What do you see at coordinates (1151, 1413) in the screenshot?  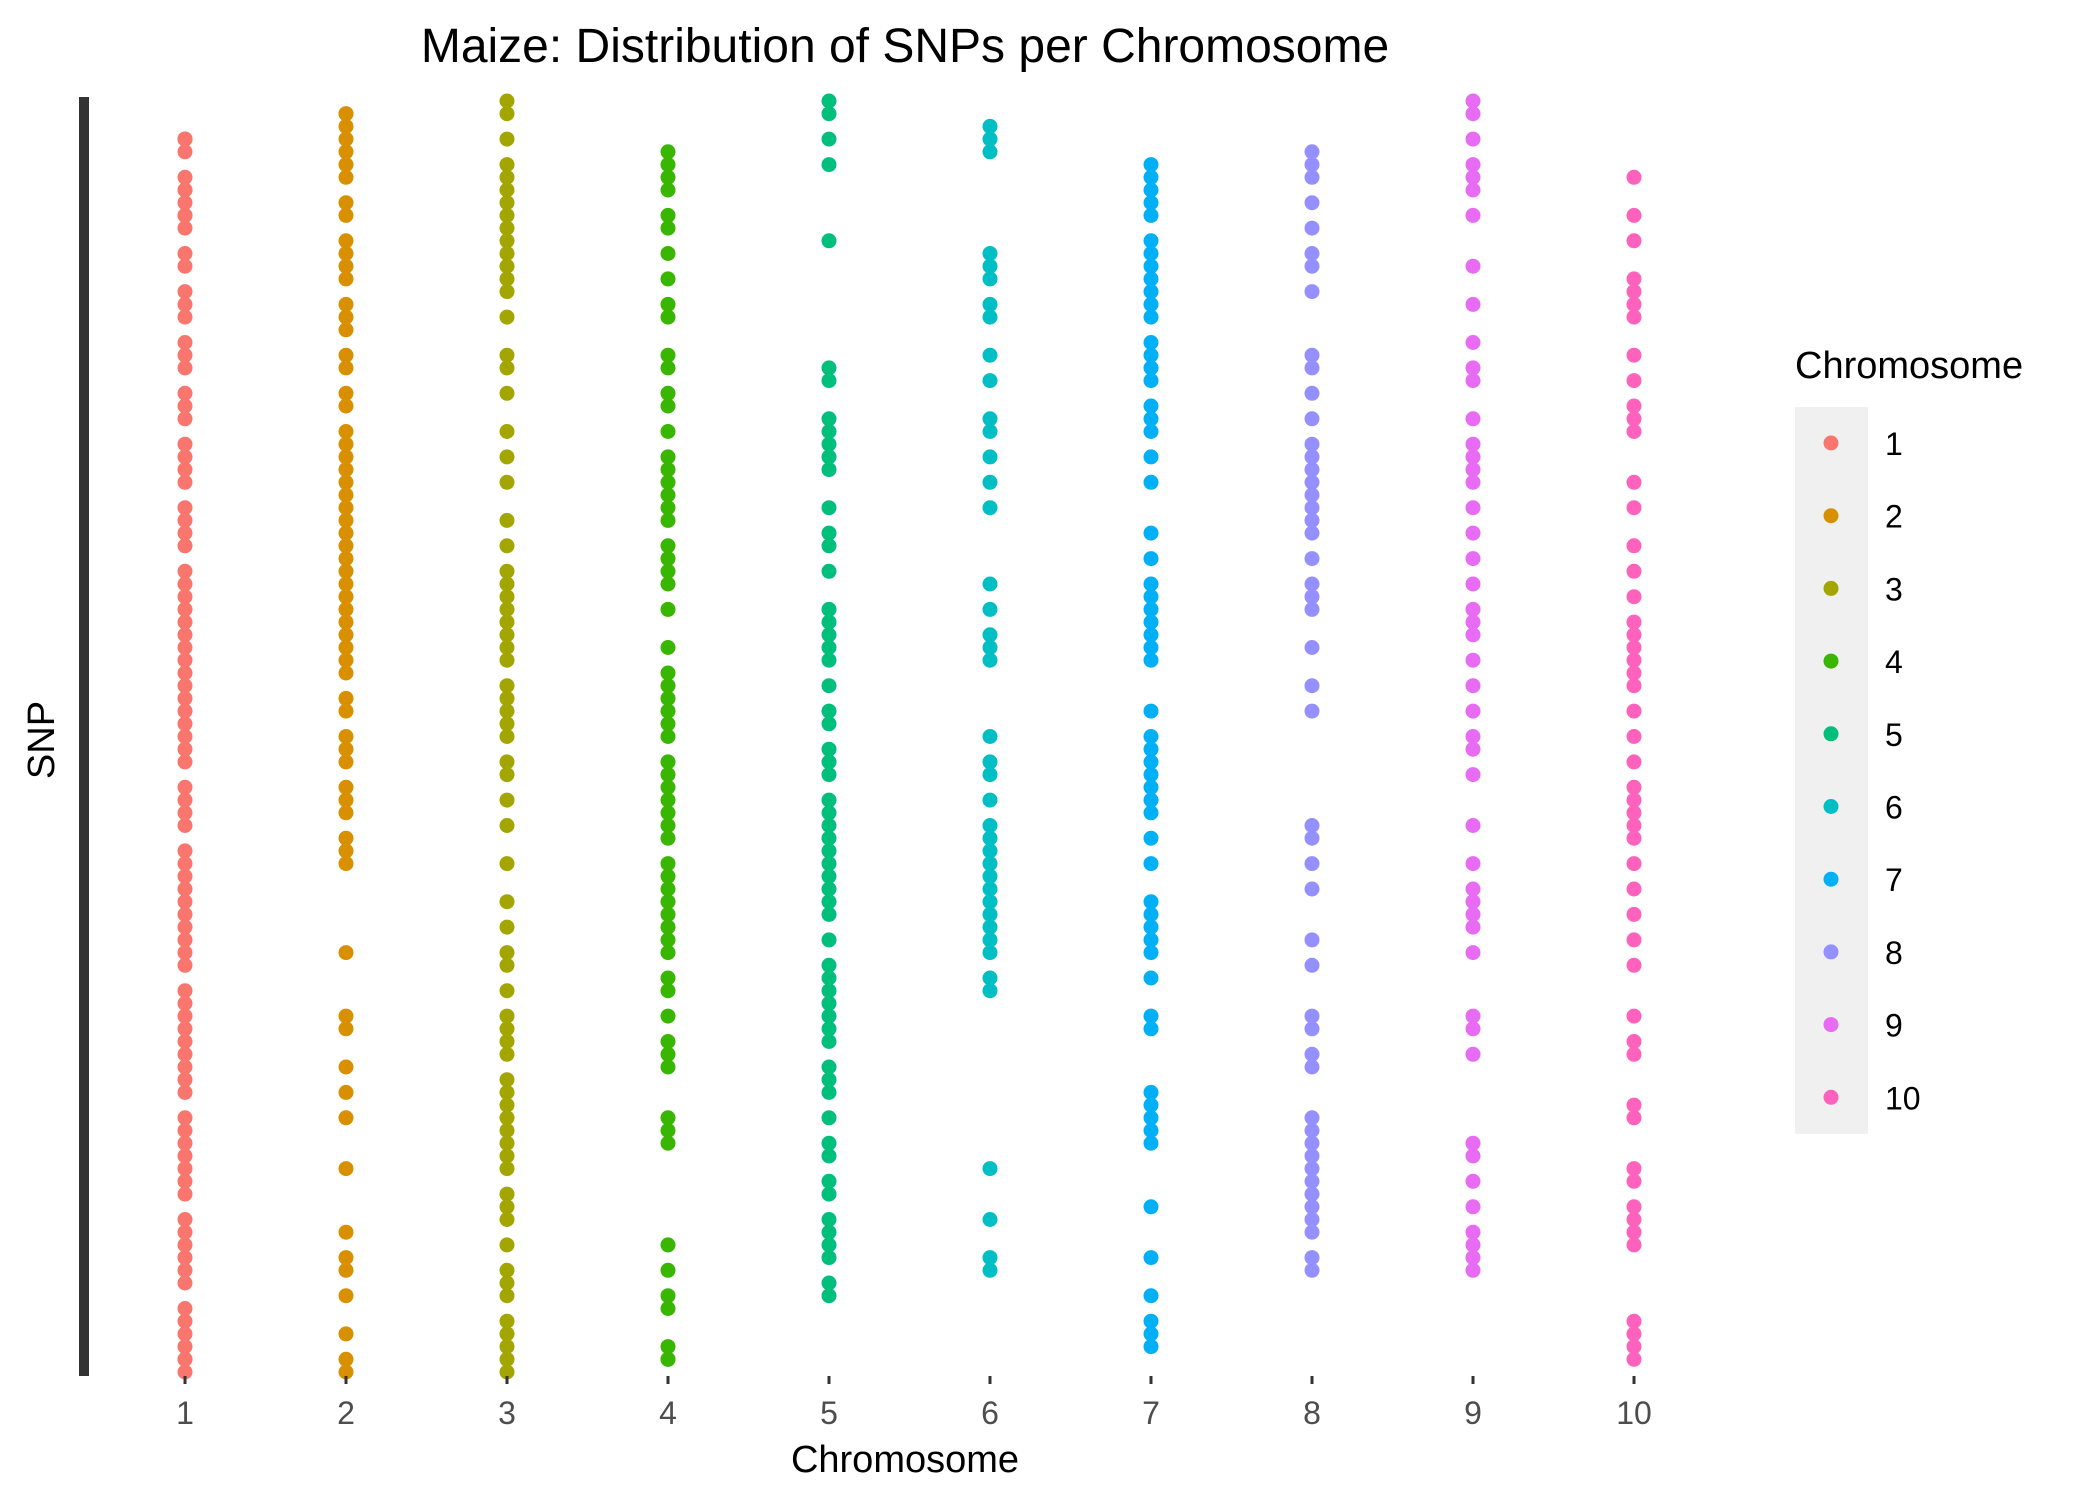 I see `x-tick-label: 7` at bounding box center [1151, 1413].